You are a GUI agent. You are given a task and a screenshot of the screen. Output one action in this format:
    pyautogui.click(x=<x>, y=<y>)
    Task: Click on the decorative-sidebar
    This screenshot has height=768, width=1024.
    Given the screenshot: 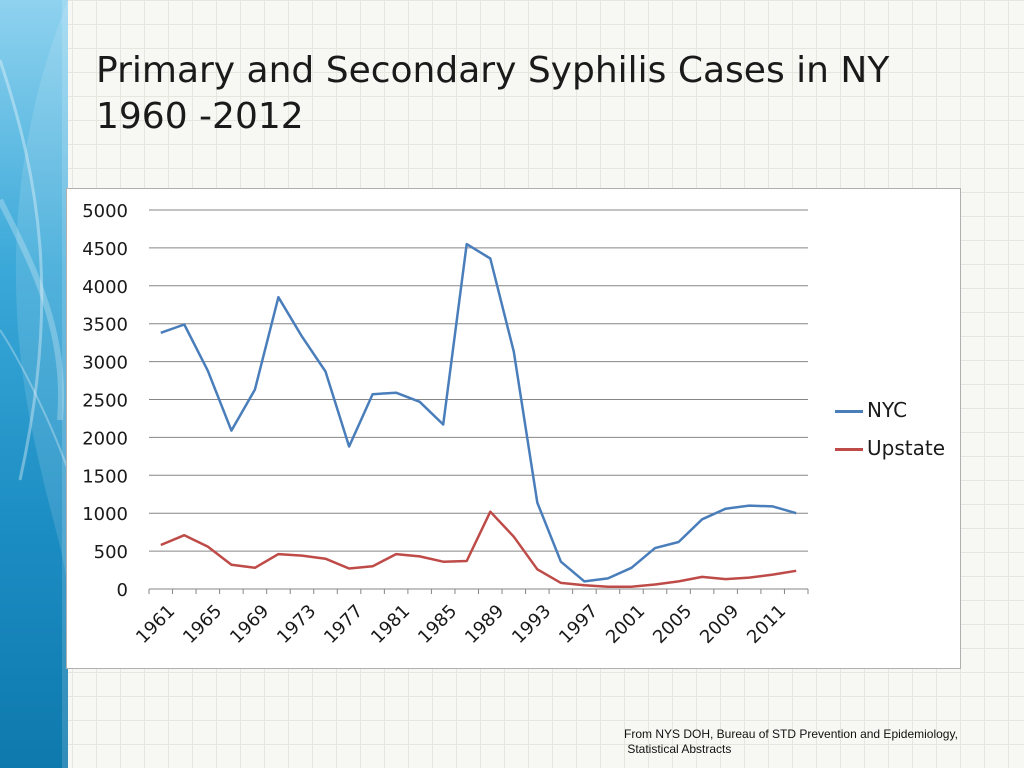 What is the action you would take?
    pyautogui.click(x=34, y=384)
    